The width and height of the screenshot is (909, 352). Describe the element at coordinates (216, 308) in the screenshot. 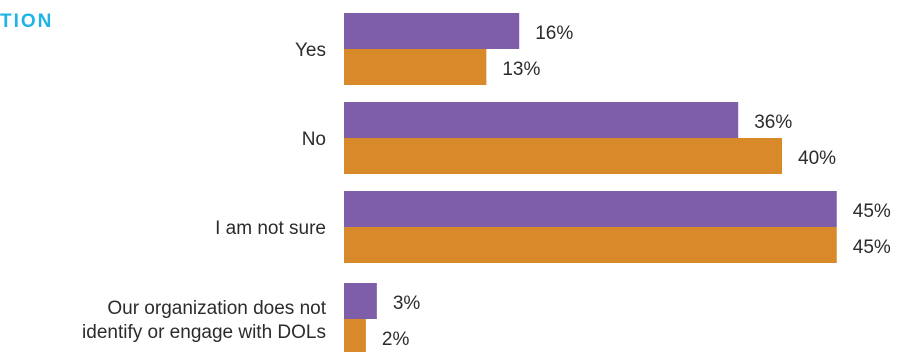

I see `category-label-our-organization-does-not-identify-or-engage-with-dols-line-1: Our organization does not` at that location.